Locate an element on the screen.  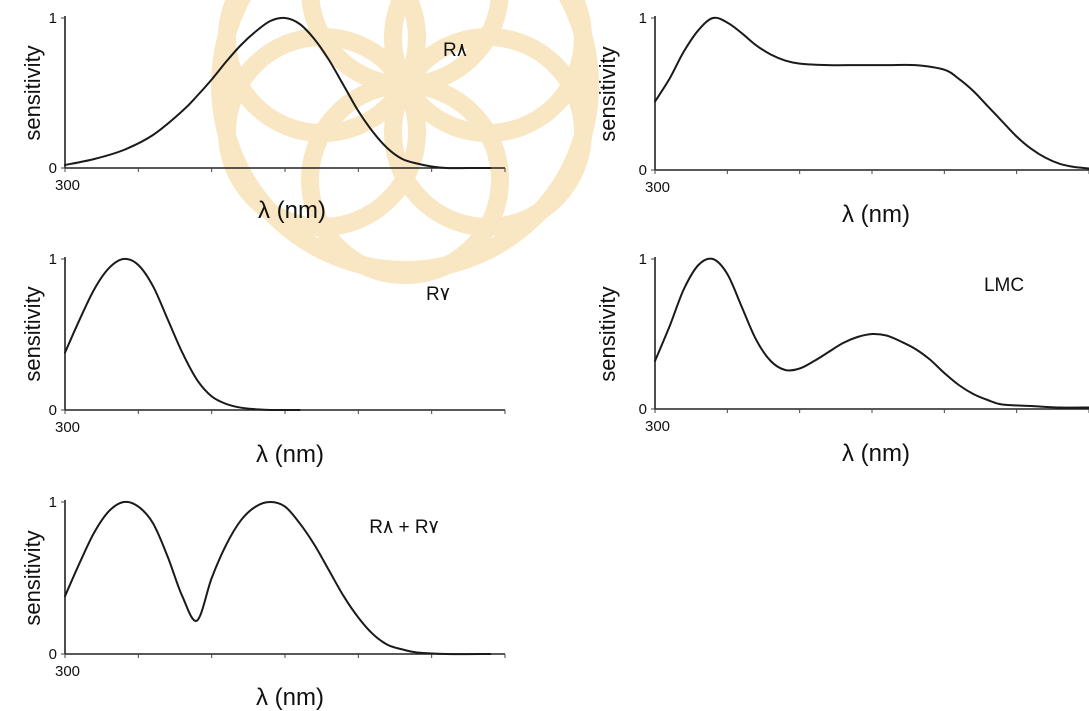
panel-label: R٨ + R٧ is located at coordinates (404, 527).